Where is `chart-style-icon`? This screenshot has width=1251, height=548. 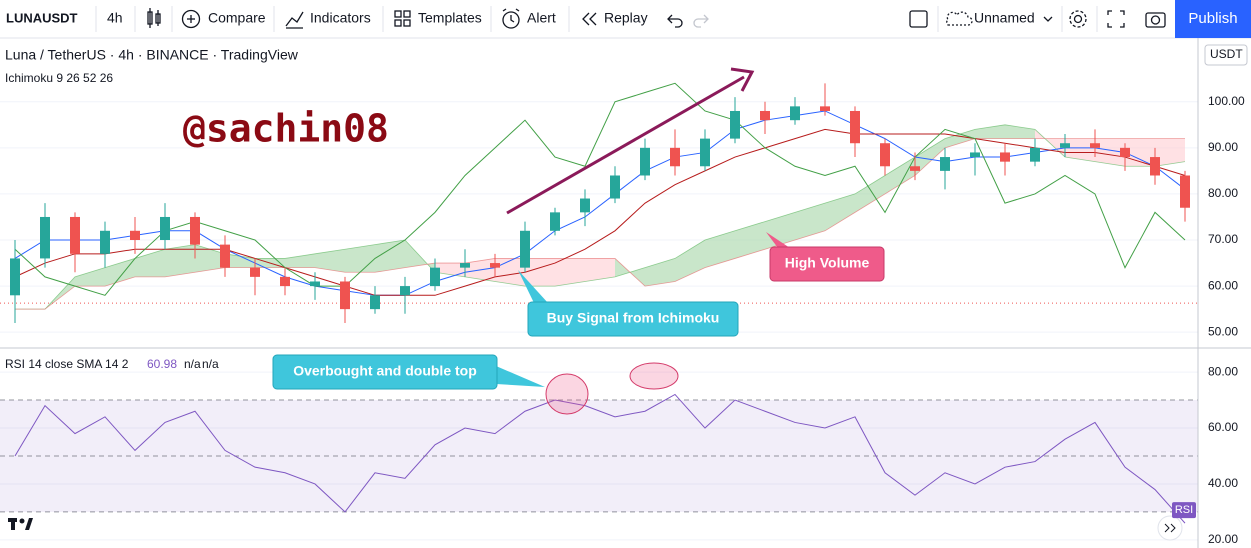 chart-style-icon is located at coordinates (154, 18).